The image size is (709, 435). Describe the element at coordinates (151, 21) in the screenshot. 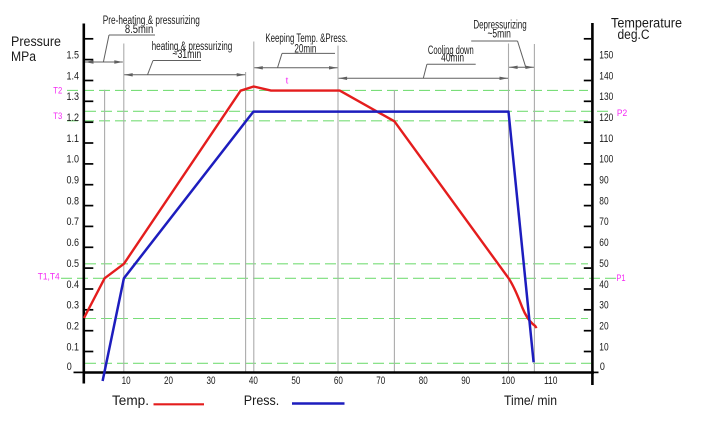

I see `svg-text: Pre-heating & pressurizing` at that location.